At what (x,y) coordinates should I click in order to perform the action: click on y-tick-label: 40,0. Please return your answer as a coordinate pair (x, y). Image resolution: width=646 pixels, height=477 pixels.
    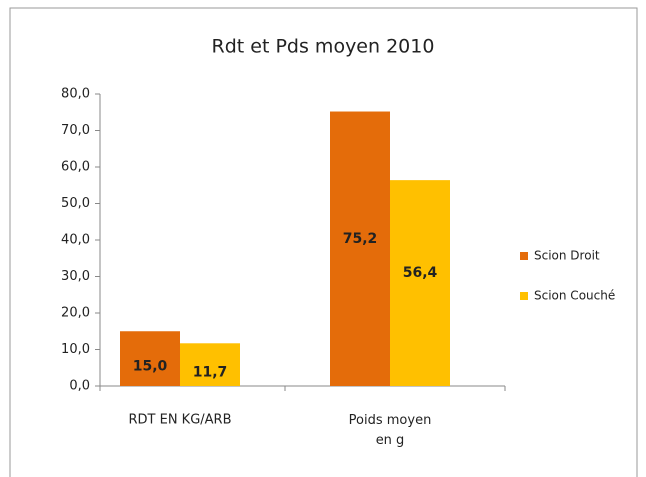
    Looking at the image, I should click on (75, 240).